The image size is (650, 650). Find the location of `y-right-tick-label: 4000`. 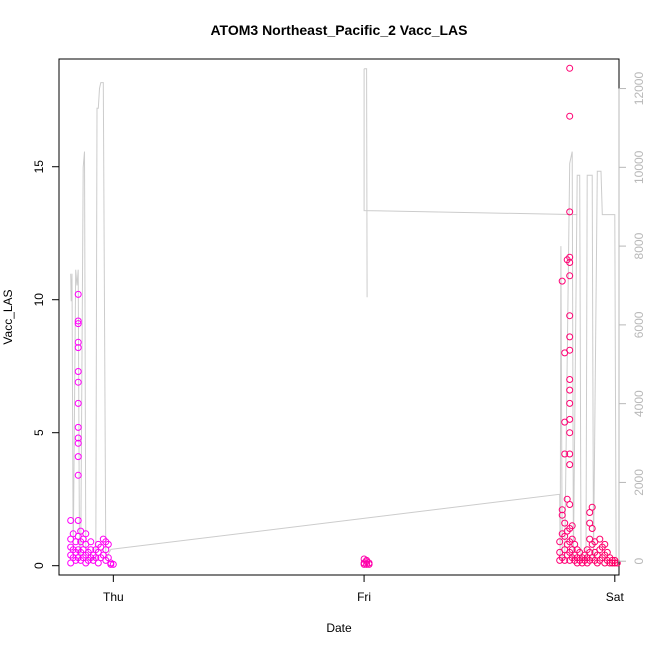

y-right-tick-label: 4000 is located at coordinates (639, 403).